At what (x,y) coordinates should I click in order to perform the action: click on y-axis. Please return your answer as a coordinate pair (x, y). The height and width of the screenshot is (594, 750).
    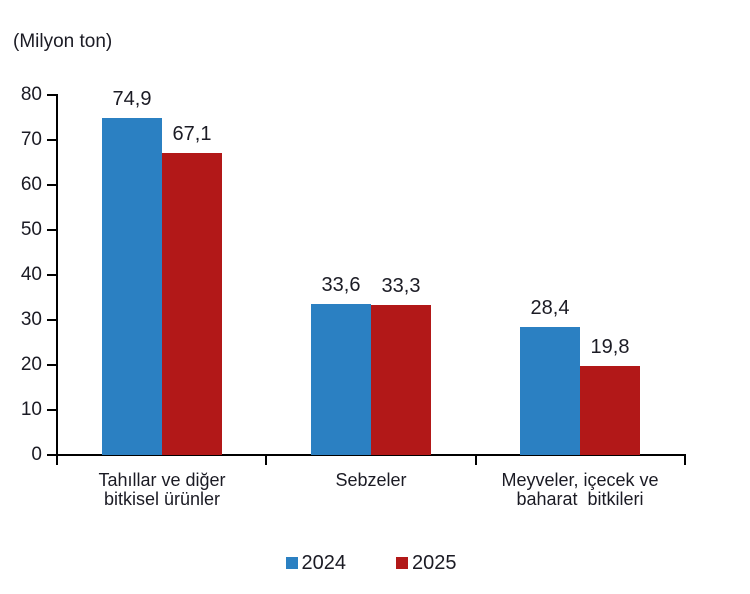
    Looking at the image, I should click on (57, 275).